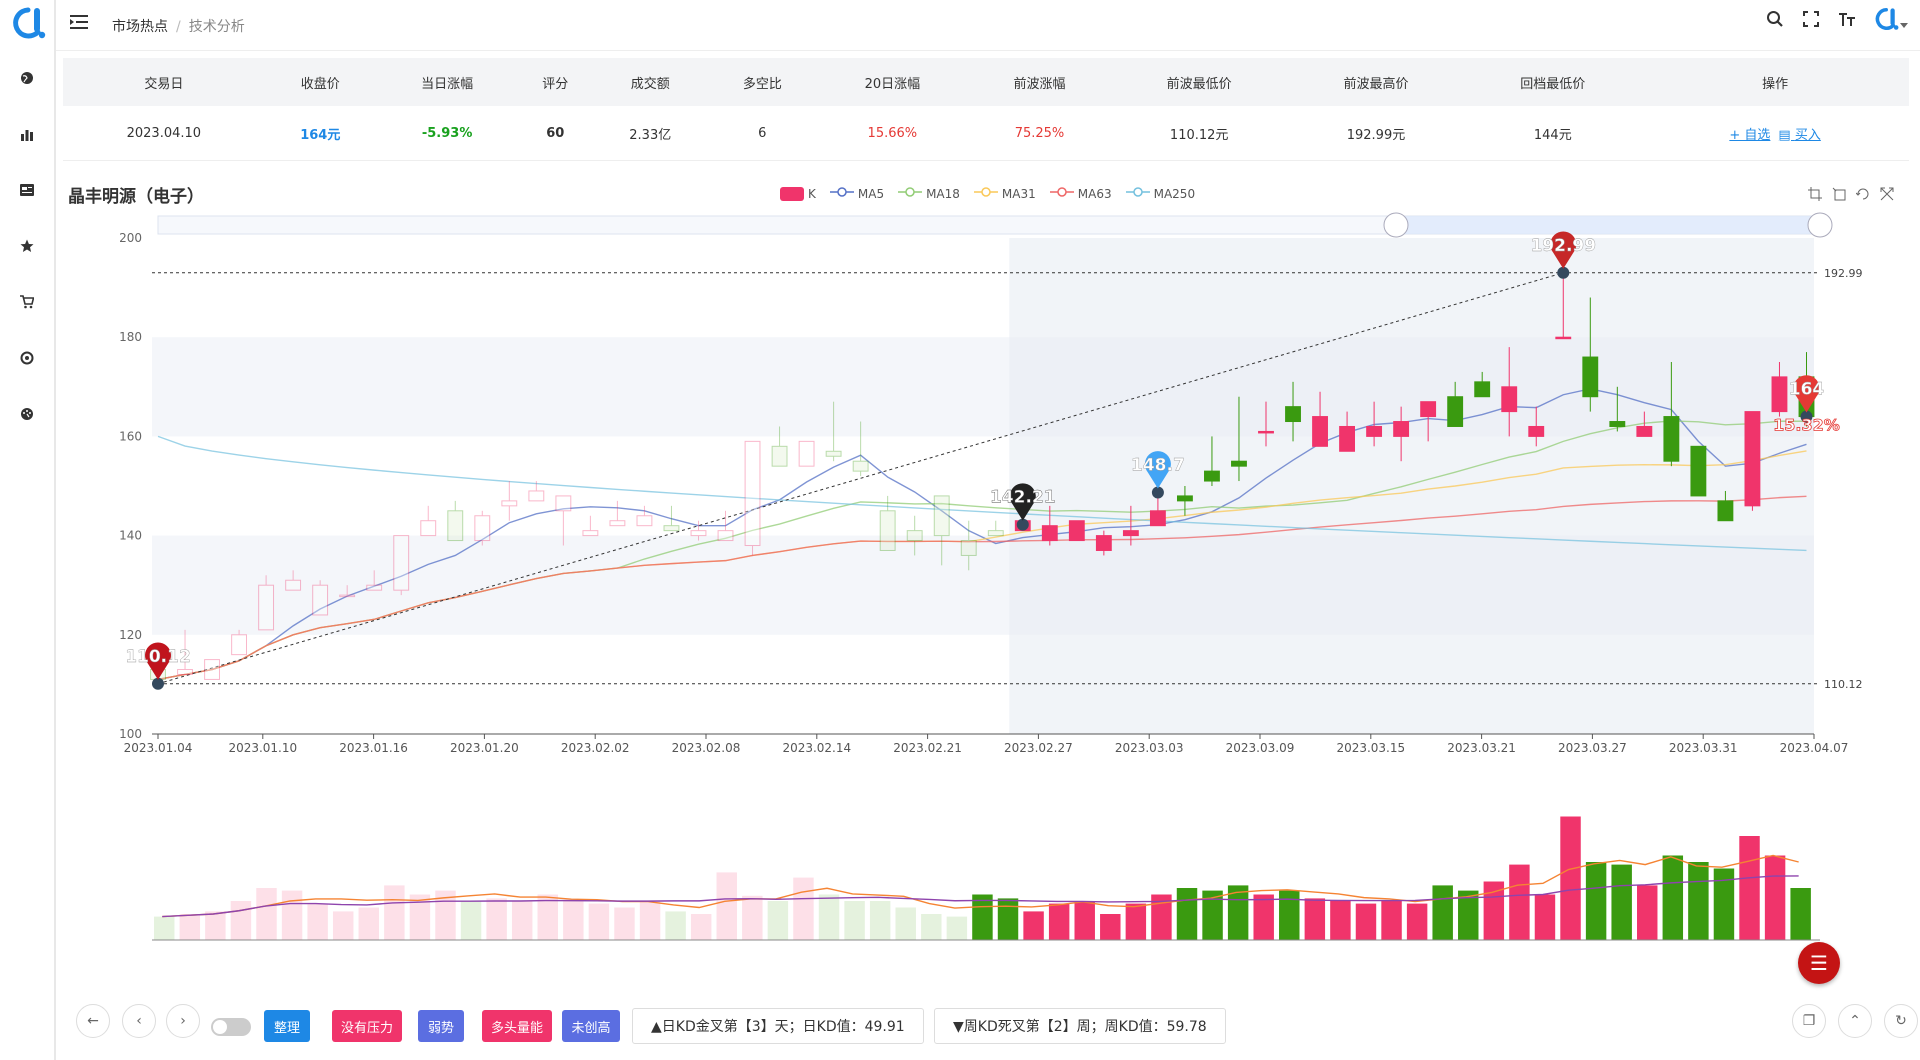 The image size is (1920, 1060). Describe the element at coordinates (1815, 193) in the screenshot. I see `zoom-select-icon` at that location.